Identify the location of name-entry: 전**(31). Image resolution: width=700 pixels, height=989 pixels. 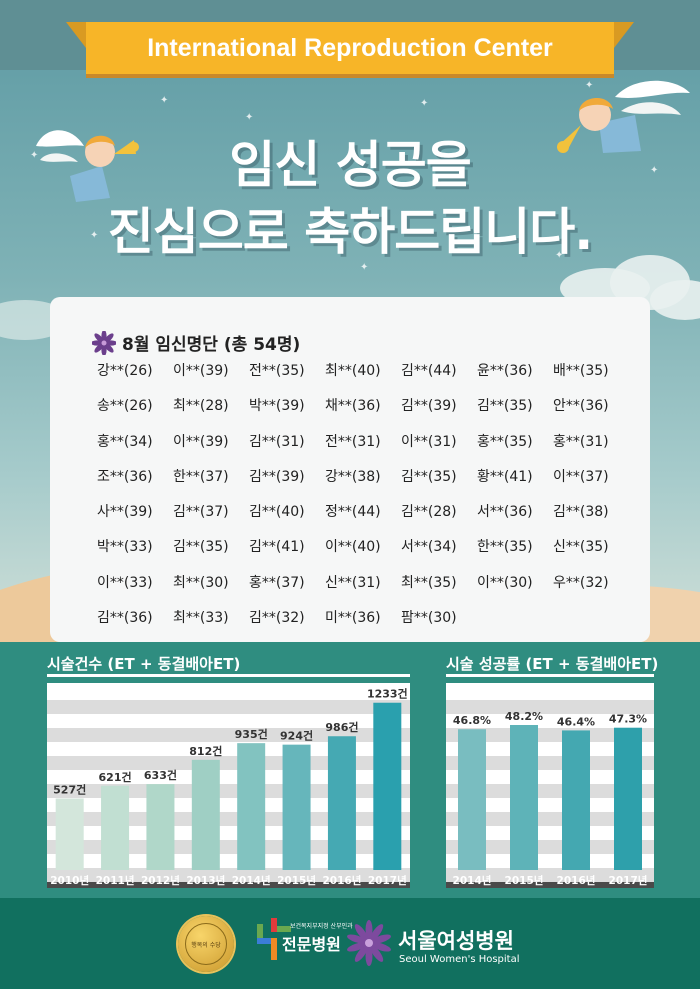
(353, 441).